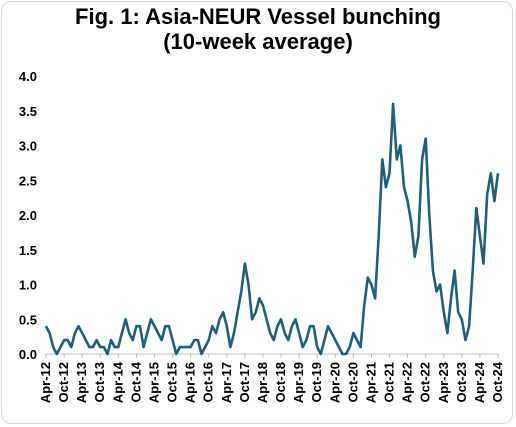 The height and width of the screenshot is (427, 516). What do you see at coordinates (117, 382) in the screenshot?
I see `x-tick-label: Apr-14` at bounding box center [117, 382].